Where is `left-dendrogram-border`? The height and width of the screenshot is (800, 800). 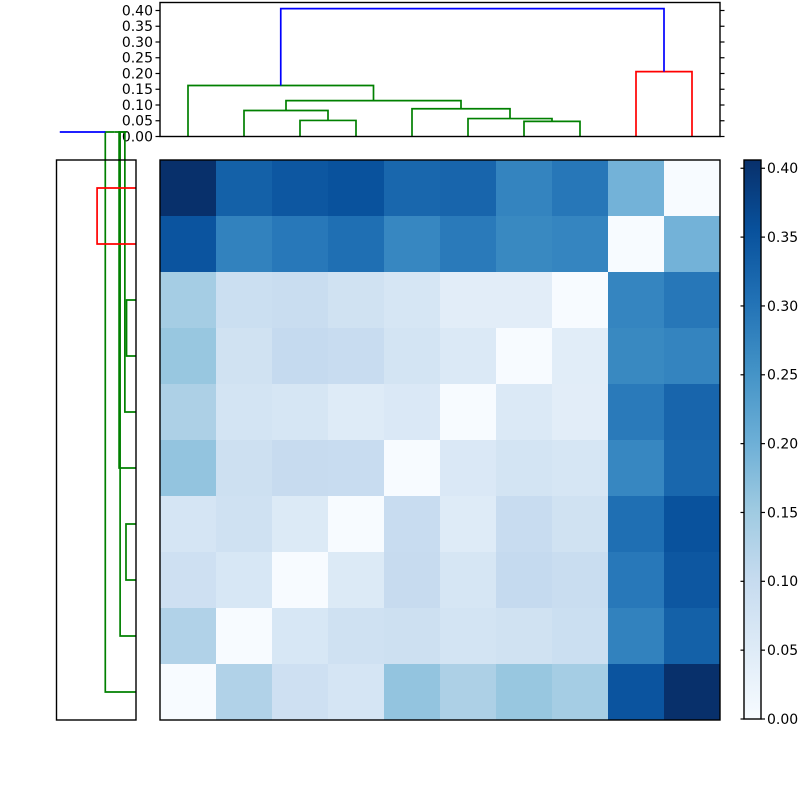
left-dendrogram-border is located at coordinates (96, 440).